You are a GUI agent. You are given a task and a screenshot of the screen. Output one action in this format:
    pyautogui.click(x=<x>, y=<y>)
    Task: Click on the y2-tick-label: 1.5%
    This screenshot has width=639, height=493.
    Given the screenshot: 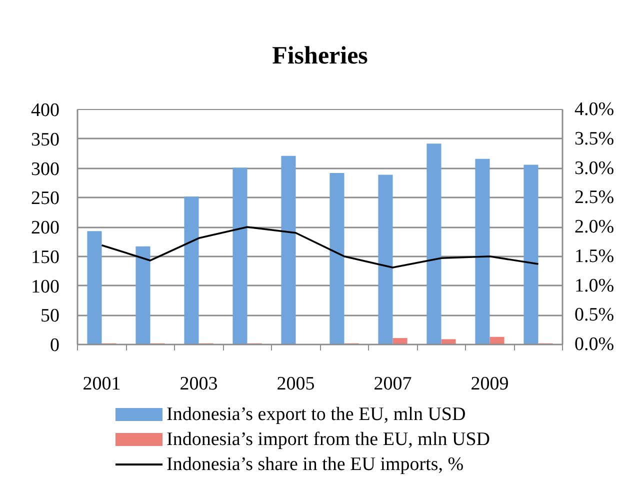 What is the action you would take?
    pyautogui.click(x=594, y=256)
    